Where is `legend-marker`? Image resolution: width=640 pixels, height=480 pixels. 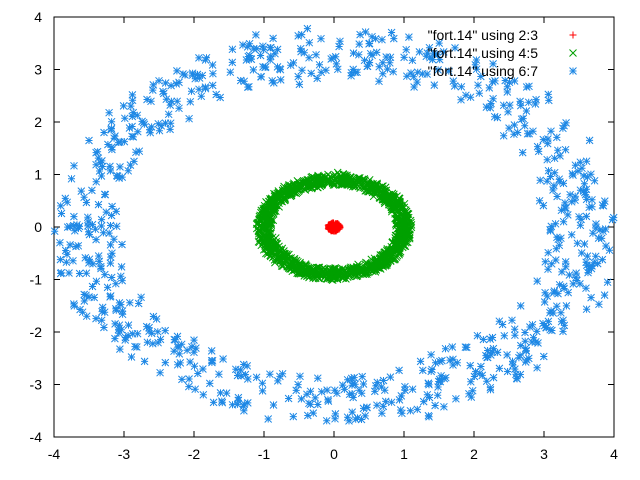
legend-marker is located at coordinates (573, 53).